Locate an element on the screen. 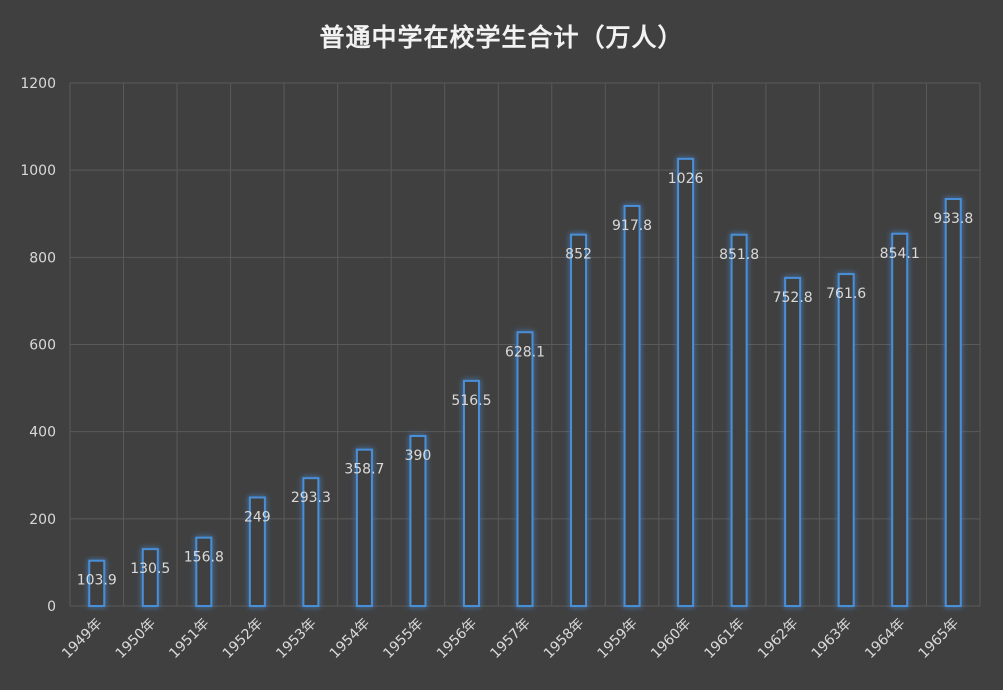 The height and width of the screenshot is (690, 1003). x-tick-label: 1957年 is located at coordinates (510, 639).